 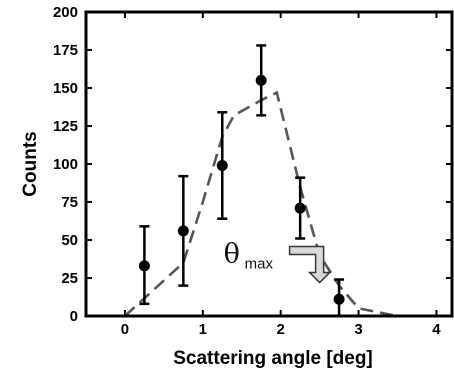 I want to click on y-tick-label: 150, so click(x=65, y=88).